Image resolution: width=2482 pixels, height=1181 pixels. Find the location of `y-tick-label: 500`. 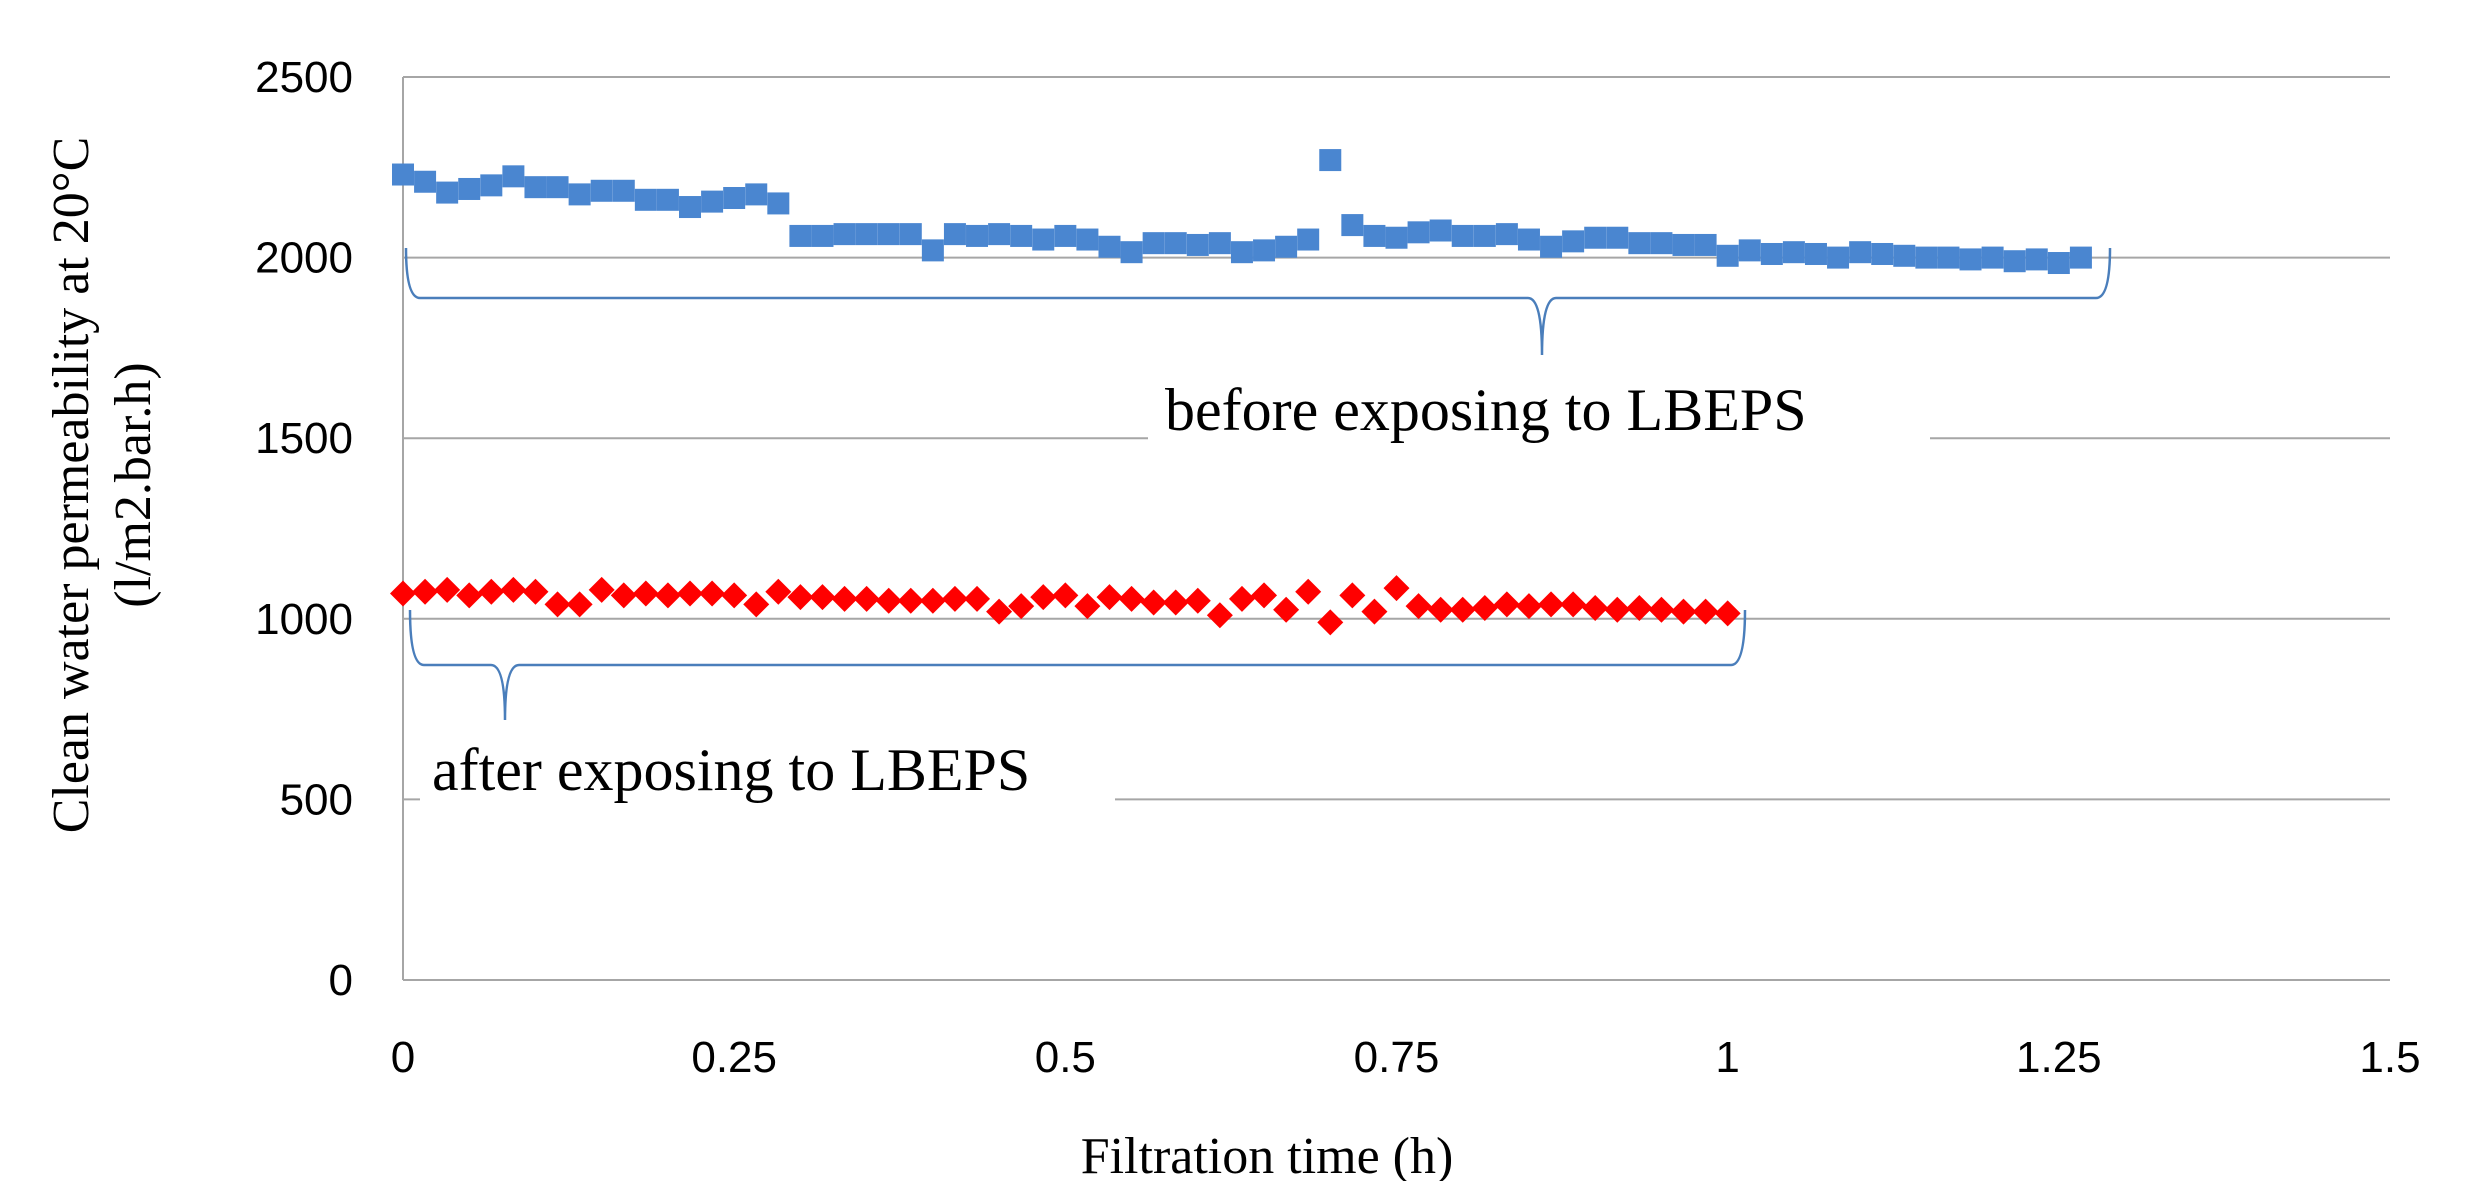

y-tick-label: 500 is located at coordinates (316, 799).